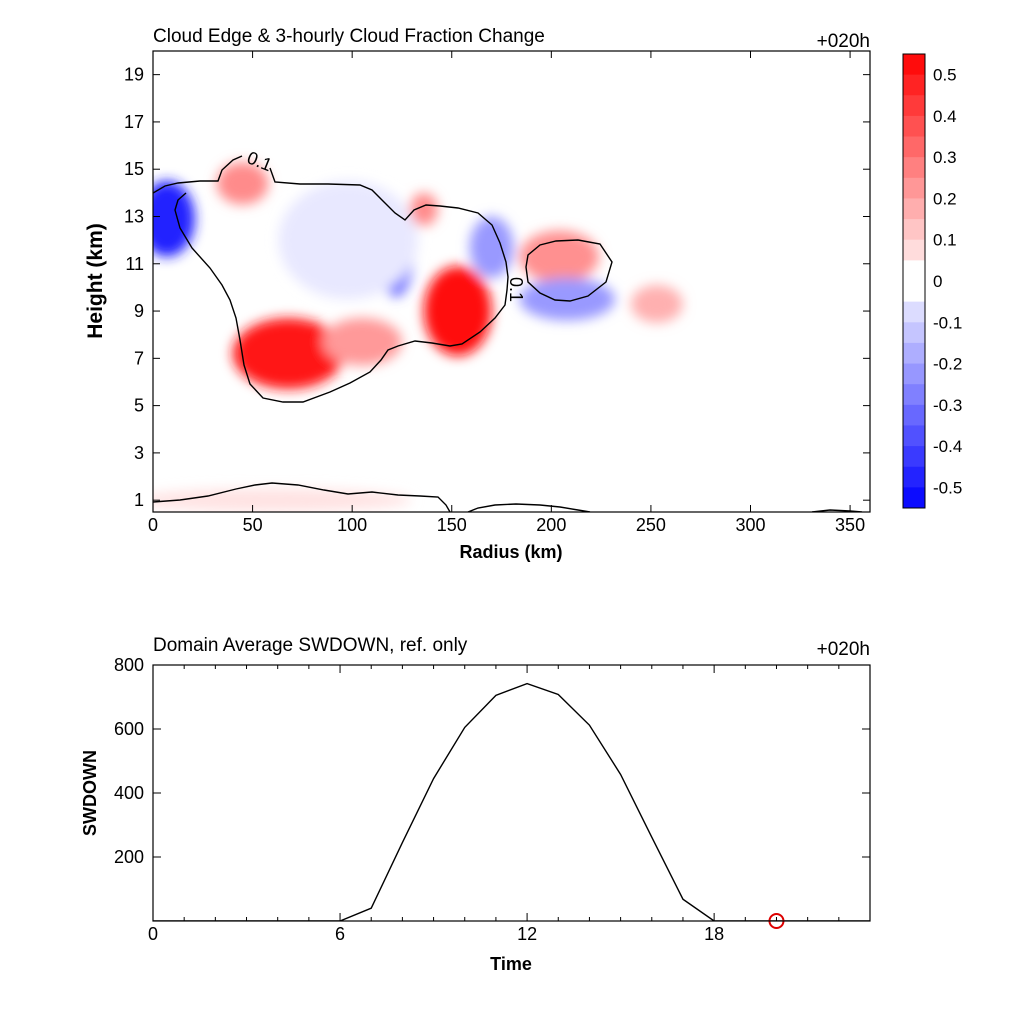 The height and width of the screenshot is (1024, 1024). Describe the element at coordinates (129, 729) in the screenshot. I see `line-ytick-label-2: 600` at that location.